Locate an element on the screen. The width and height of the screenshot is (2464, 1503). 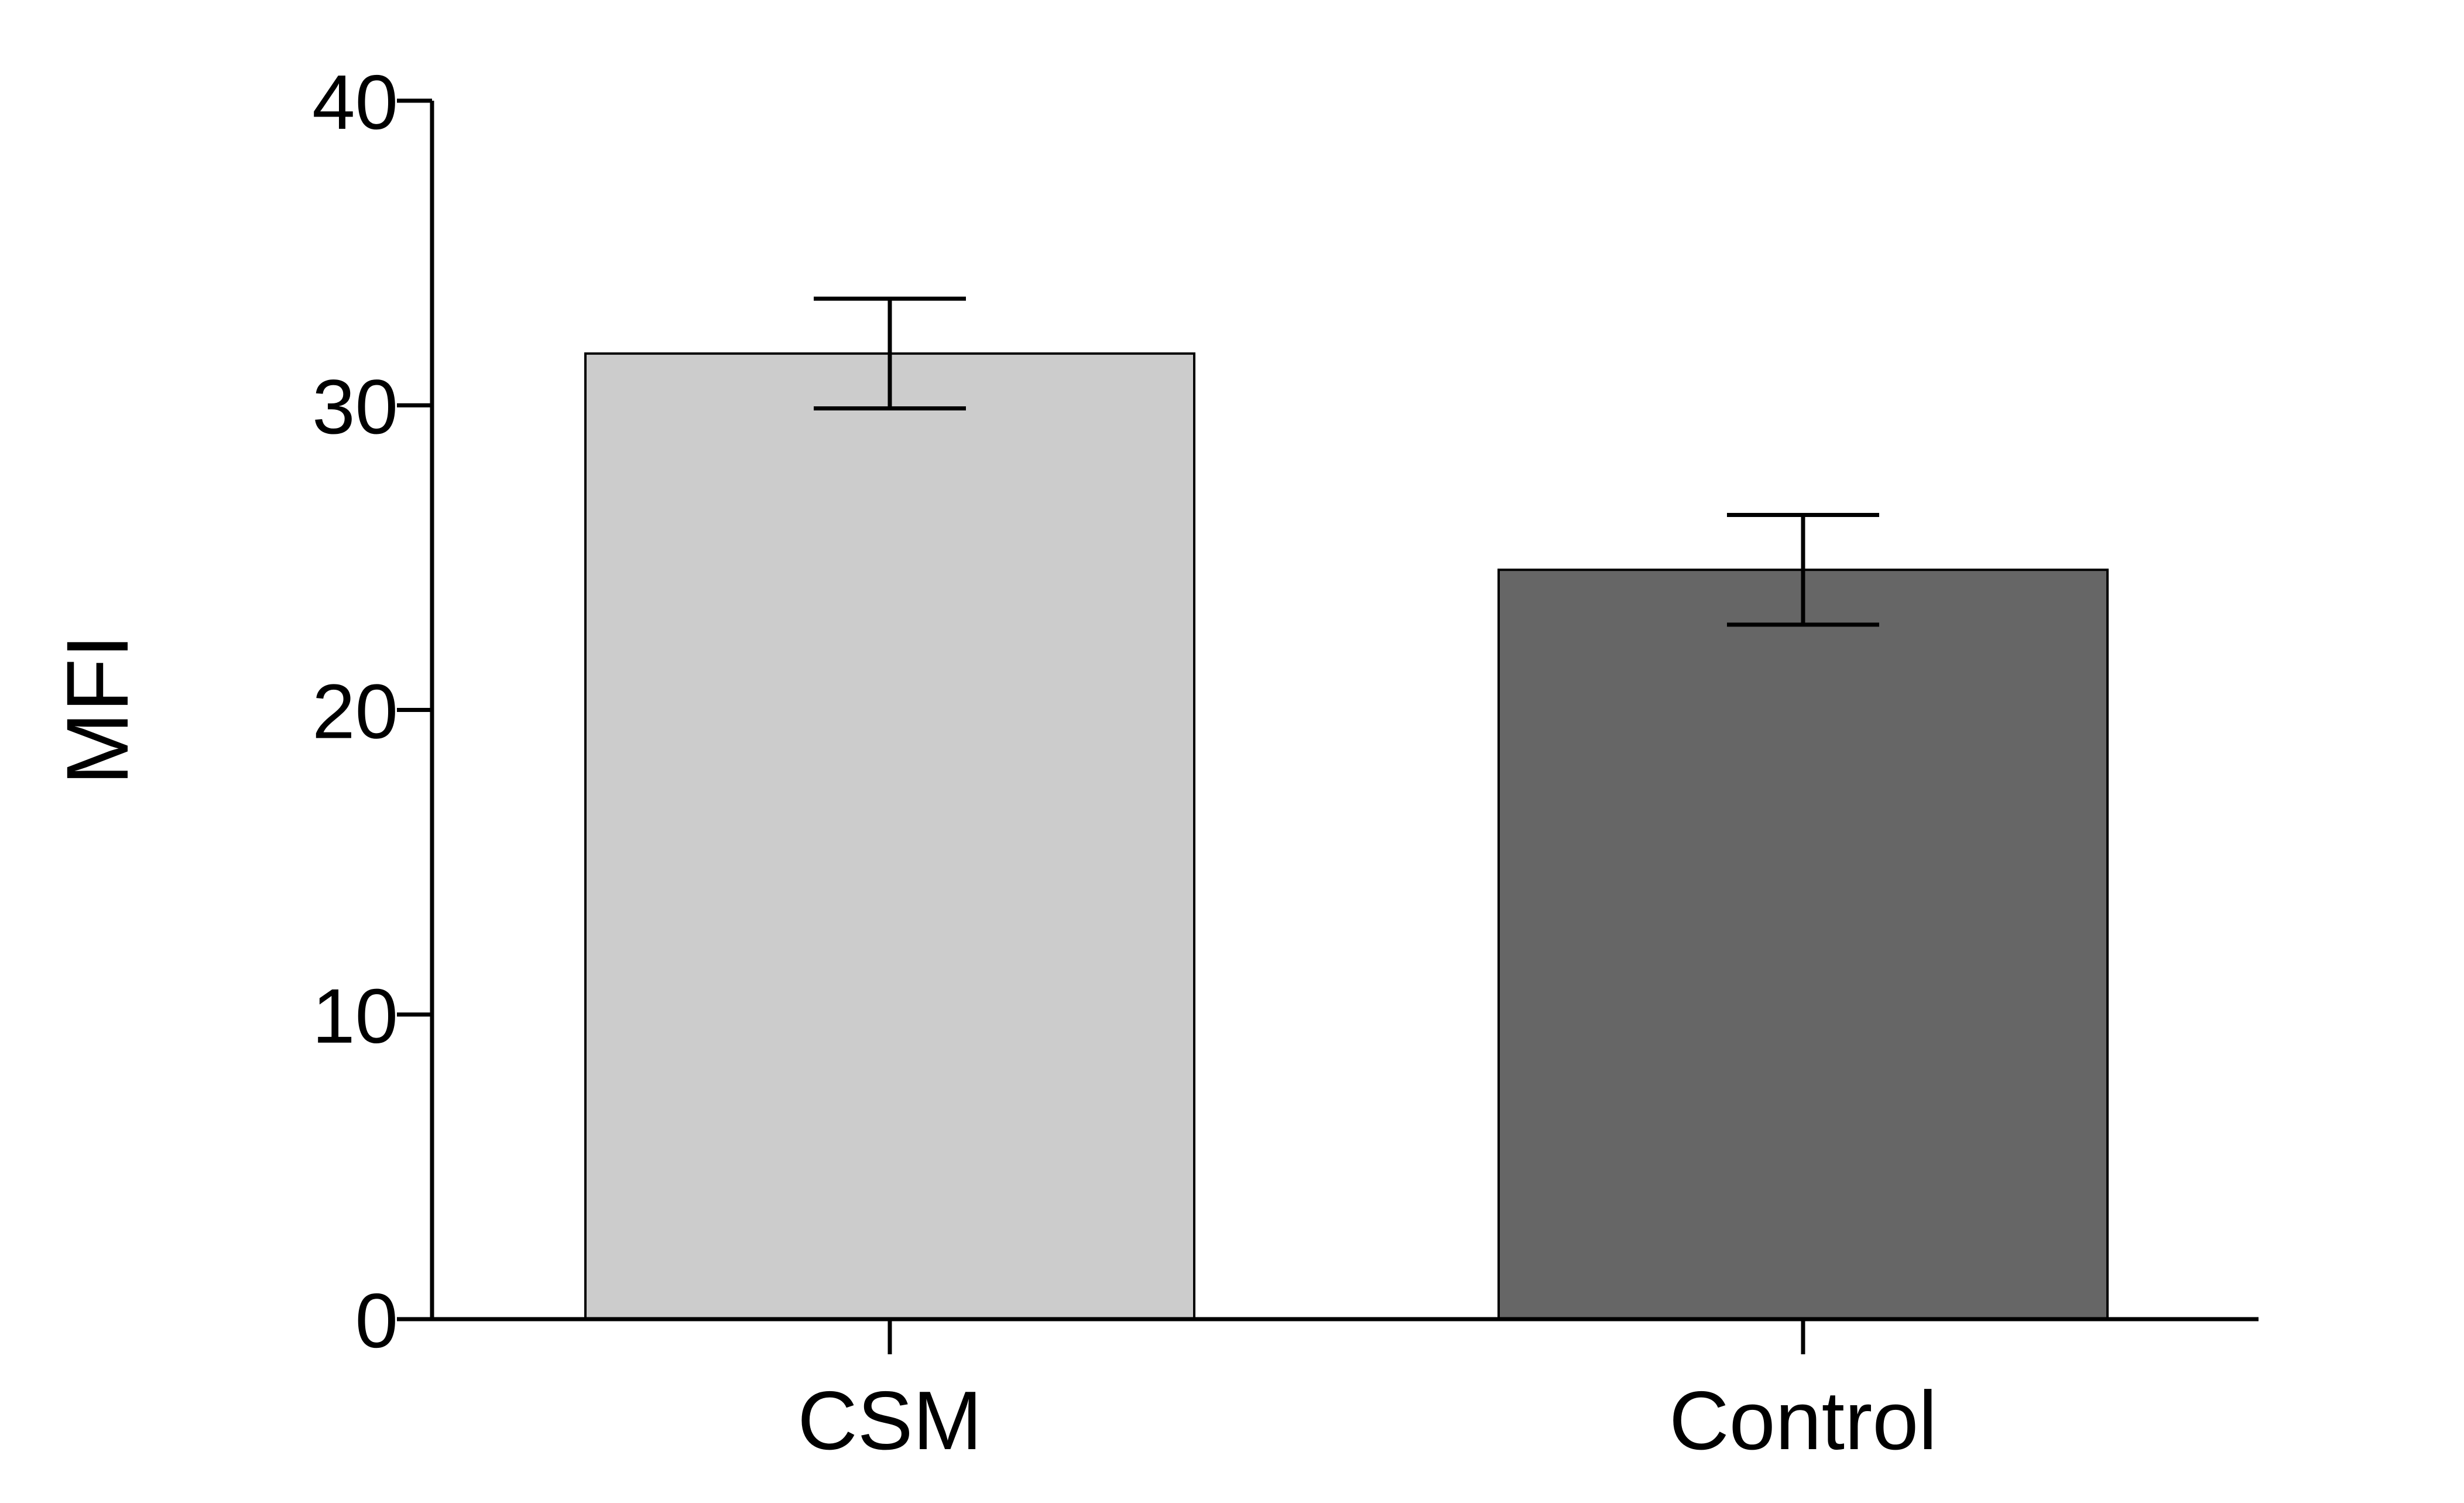
y-tick-label: 10 is located at coordinates (355, 1016).